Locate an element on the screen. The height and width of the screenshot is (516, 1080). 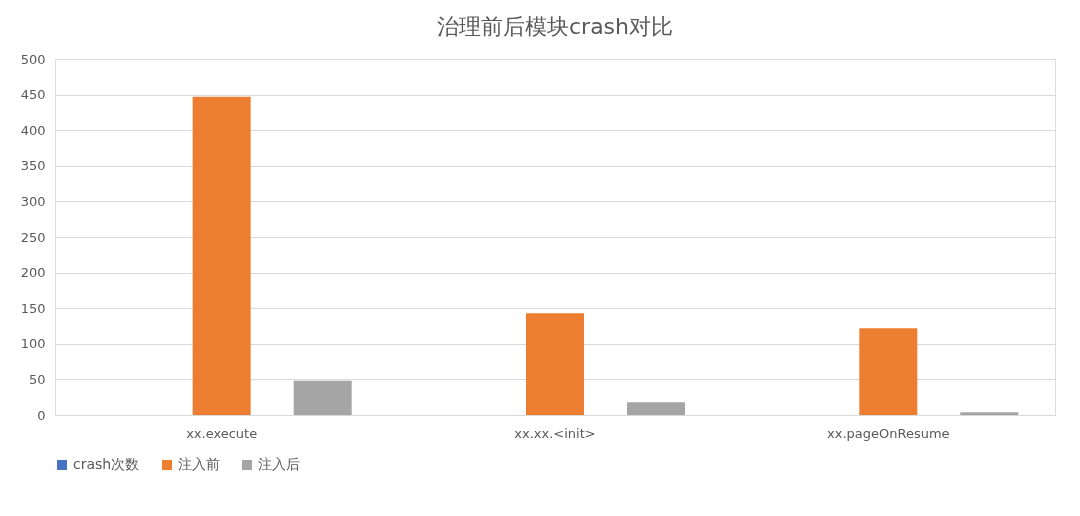
x-tick-label: xx.pageOnResume is located at coordinates (888, 433).